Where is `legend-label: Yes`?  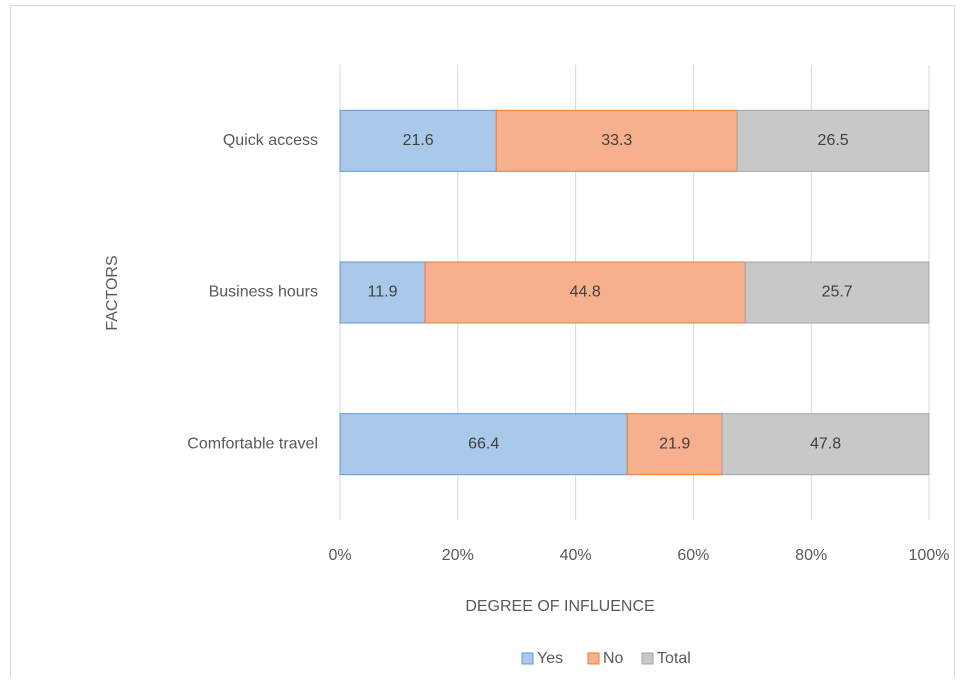
legend-label: Yes is located at coordinates (550, 658).